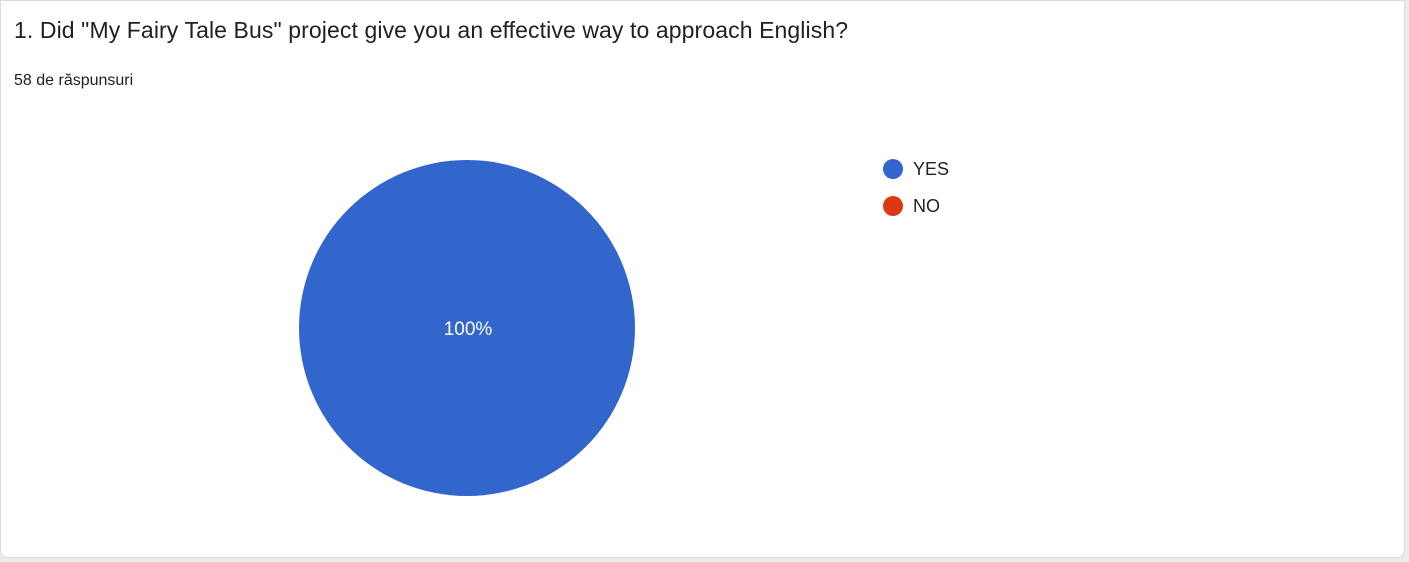 The image size is (1409, 562). Describe the element at coordinates (74, 80) in the screenshot. I see `response-count: 58 de răspunsuri` at that location.